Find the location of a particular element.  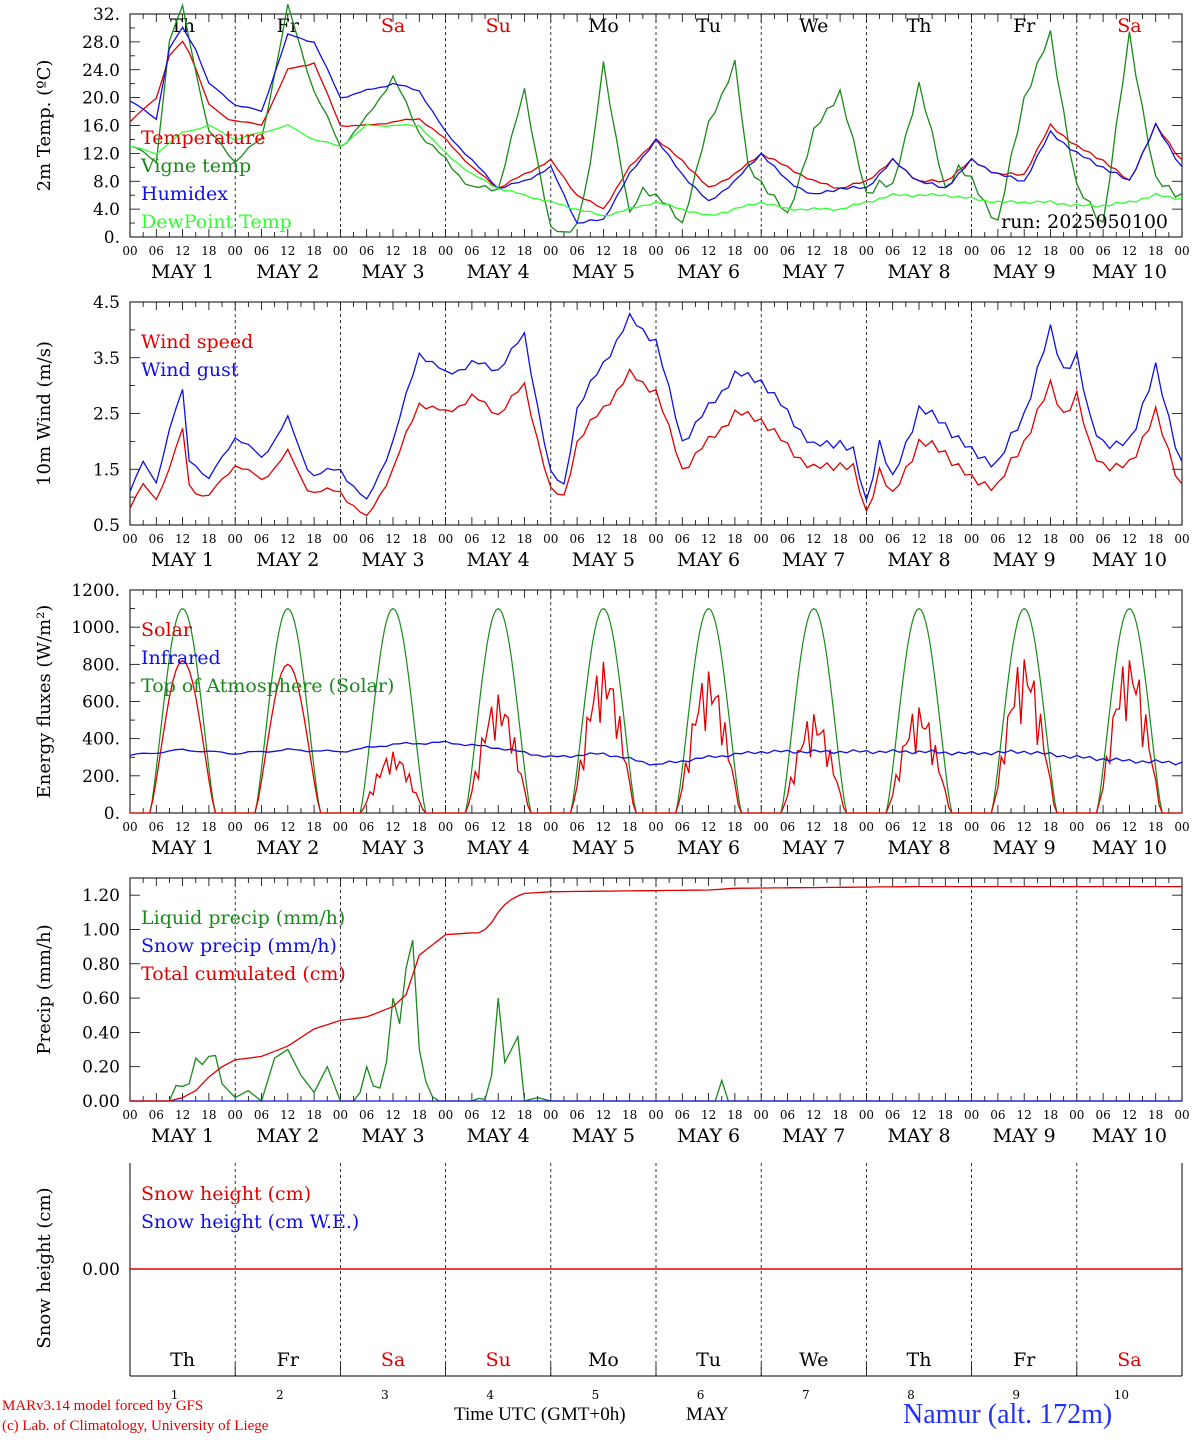

temp-y-tick-label: 0. is located at coordinates (112, 238).